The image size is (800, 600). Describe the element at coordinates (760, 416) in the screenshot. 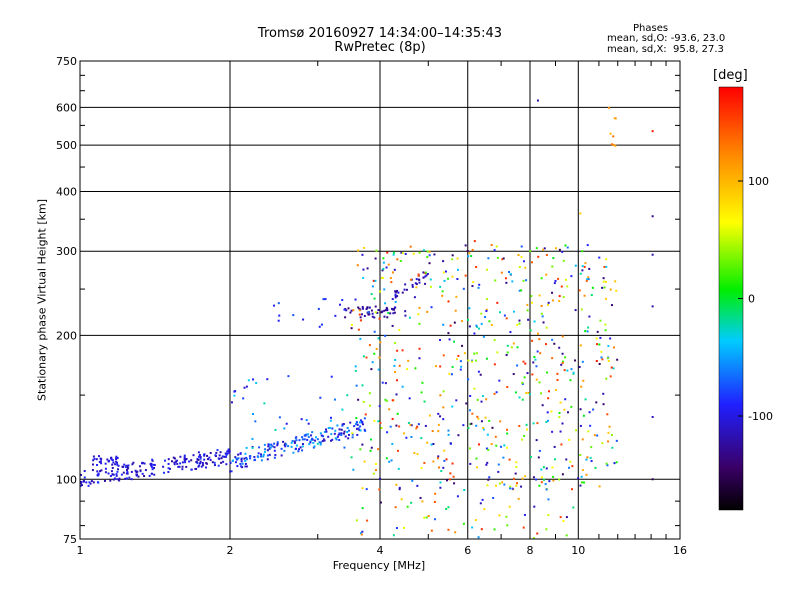

I see `colorbar-tick-label: -100` at that location.